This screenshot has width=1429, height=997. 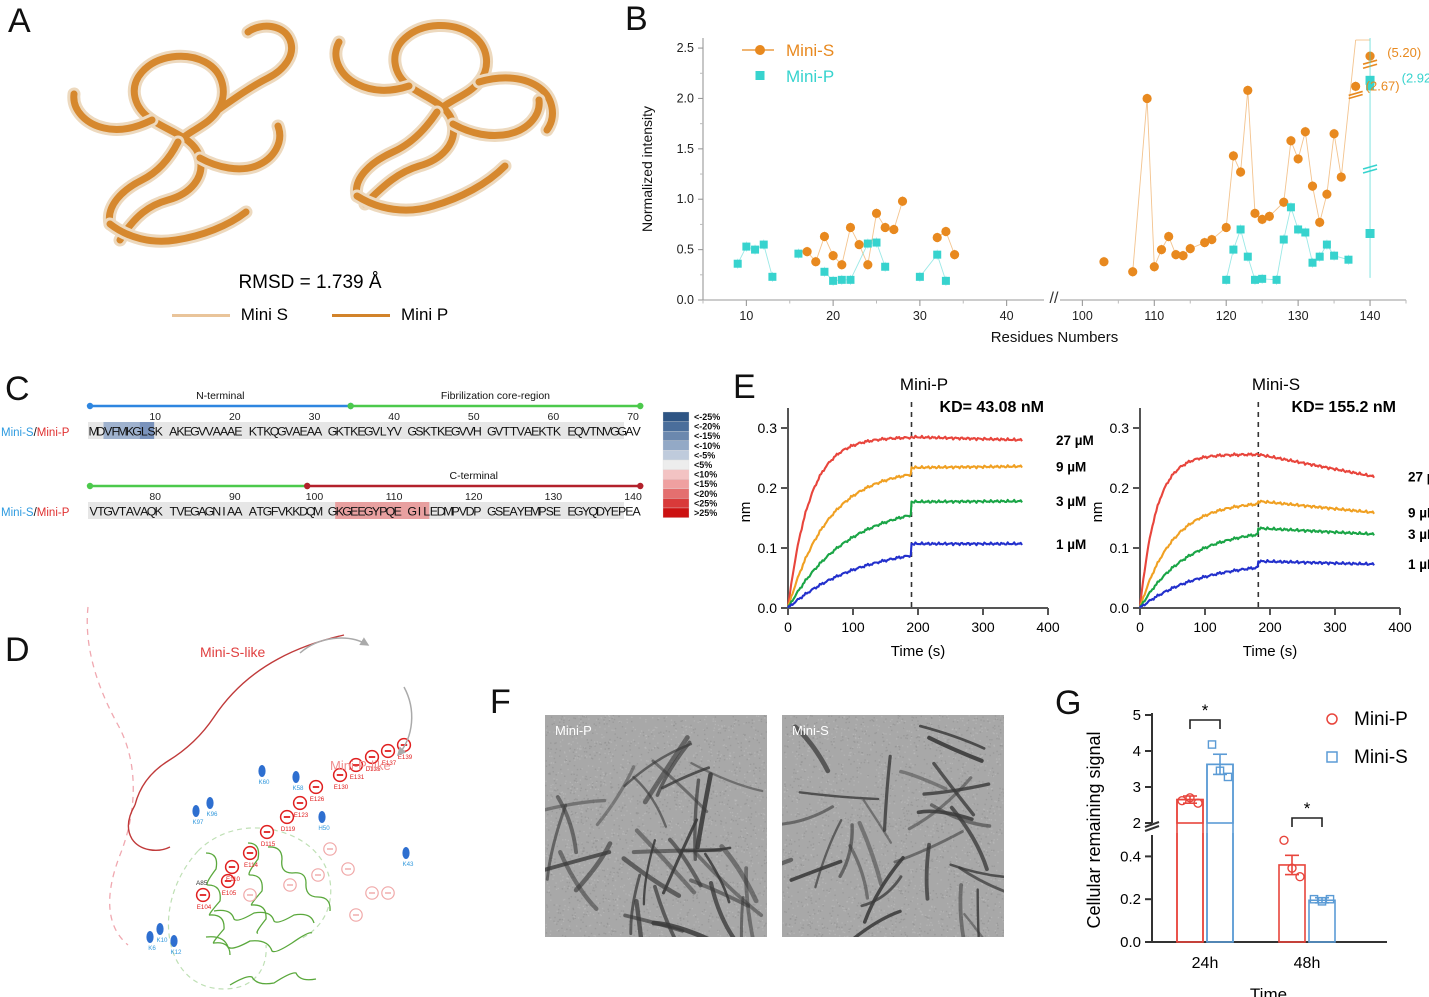 I want to click on svg-text: E110, so click(x=233, y=879).